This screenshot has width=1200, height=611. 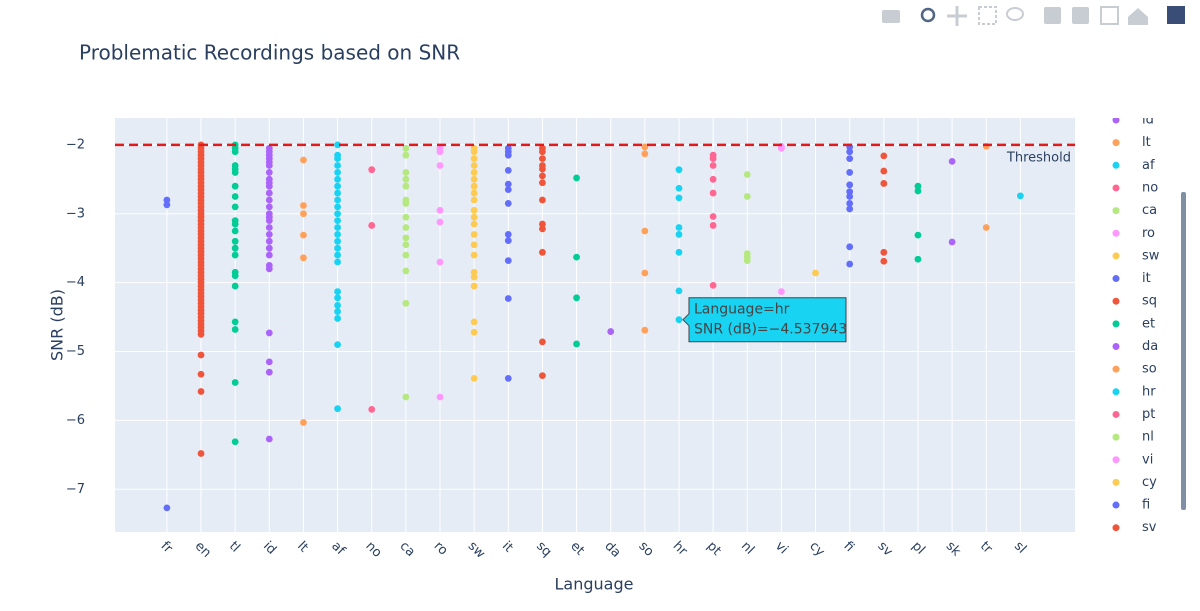 I want to click on legend-label: so, so click(x=1149, y=369).